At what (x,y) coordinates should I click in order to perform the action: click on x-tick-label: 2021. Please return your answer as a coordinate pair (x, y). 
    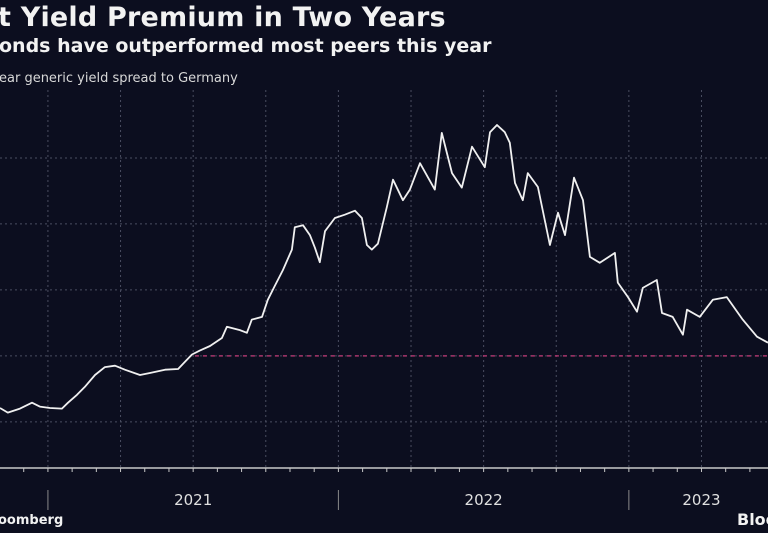
    Looking at the image, I should click on (193, 500).